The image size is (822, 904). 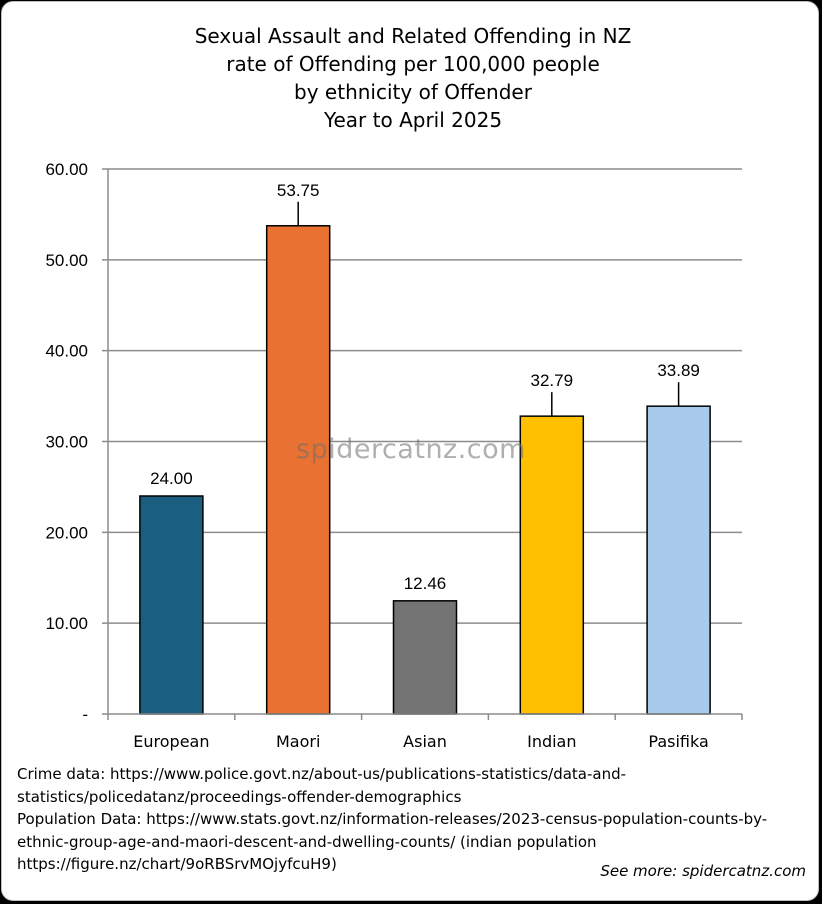 What do you see at coordinates (703, 871) in the screenshot?
I see `see-more-link: See more: spidercatnz.com` at bounding box center [703, 871].